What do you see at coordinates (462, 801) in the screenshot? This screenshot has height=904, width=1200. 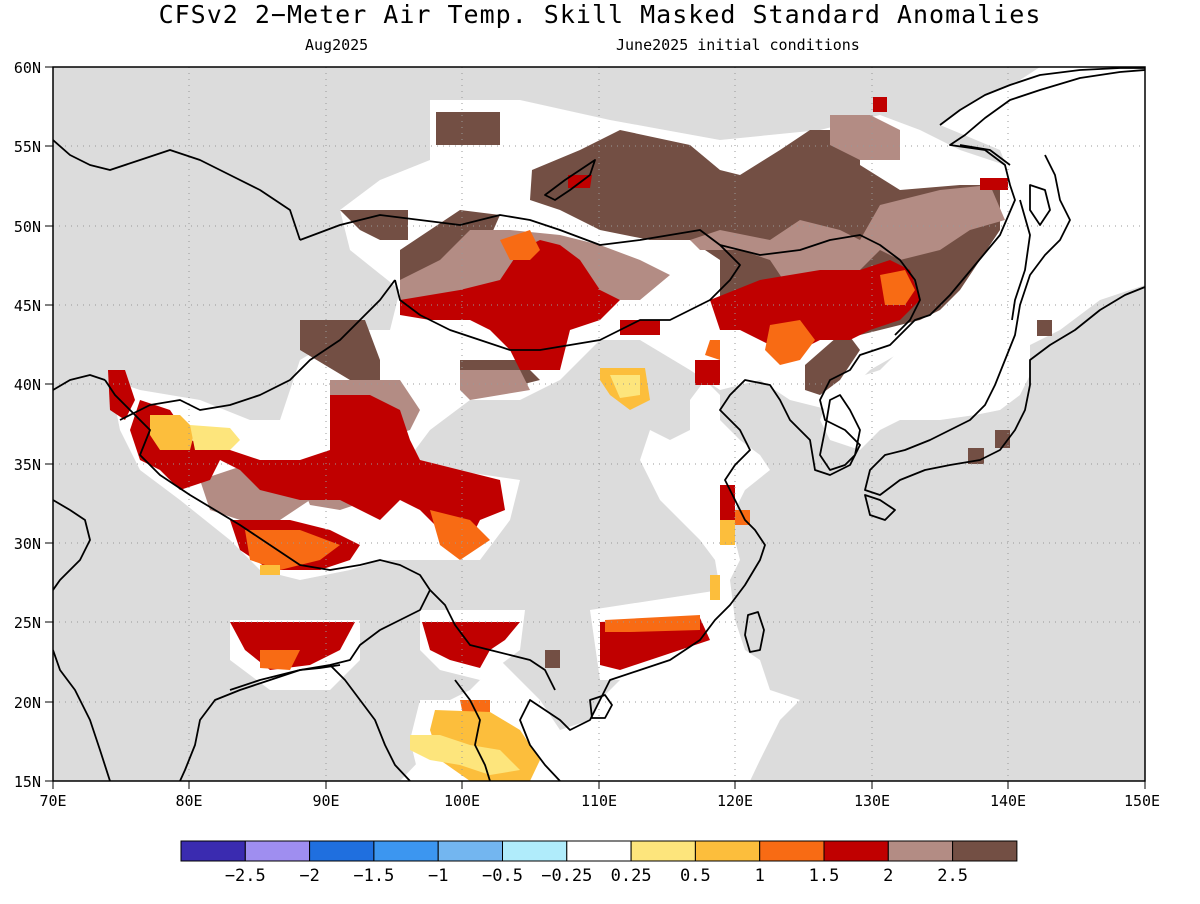 I see `lon-label: 100E` at bounding box center [462, 801].